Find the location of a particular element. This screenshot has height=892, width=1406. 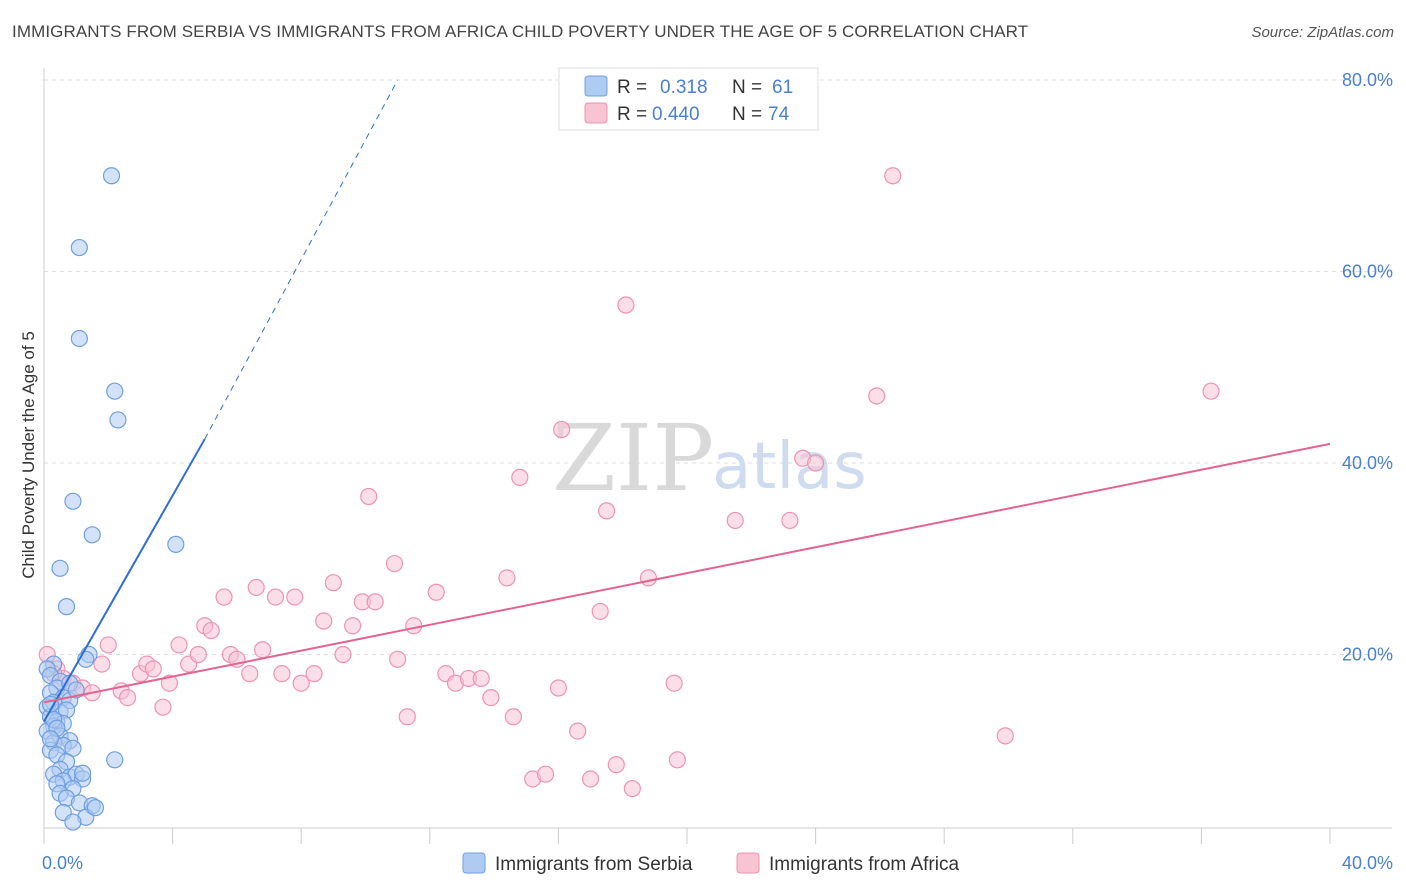

x-tick-label-max: 40.0% is located at coordinates (1367, 863).